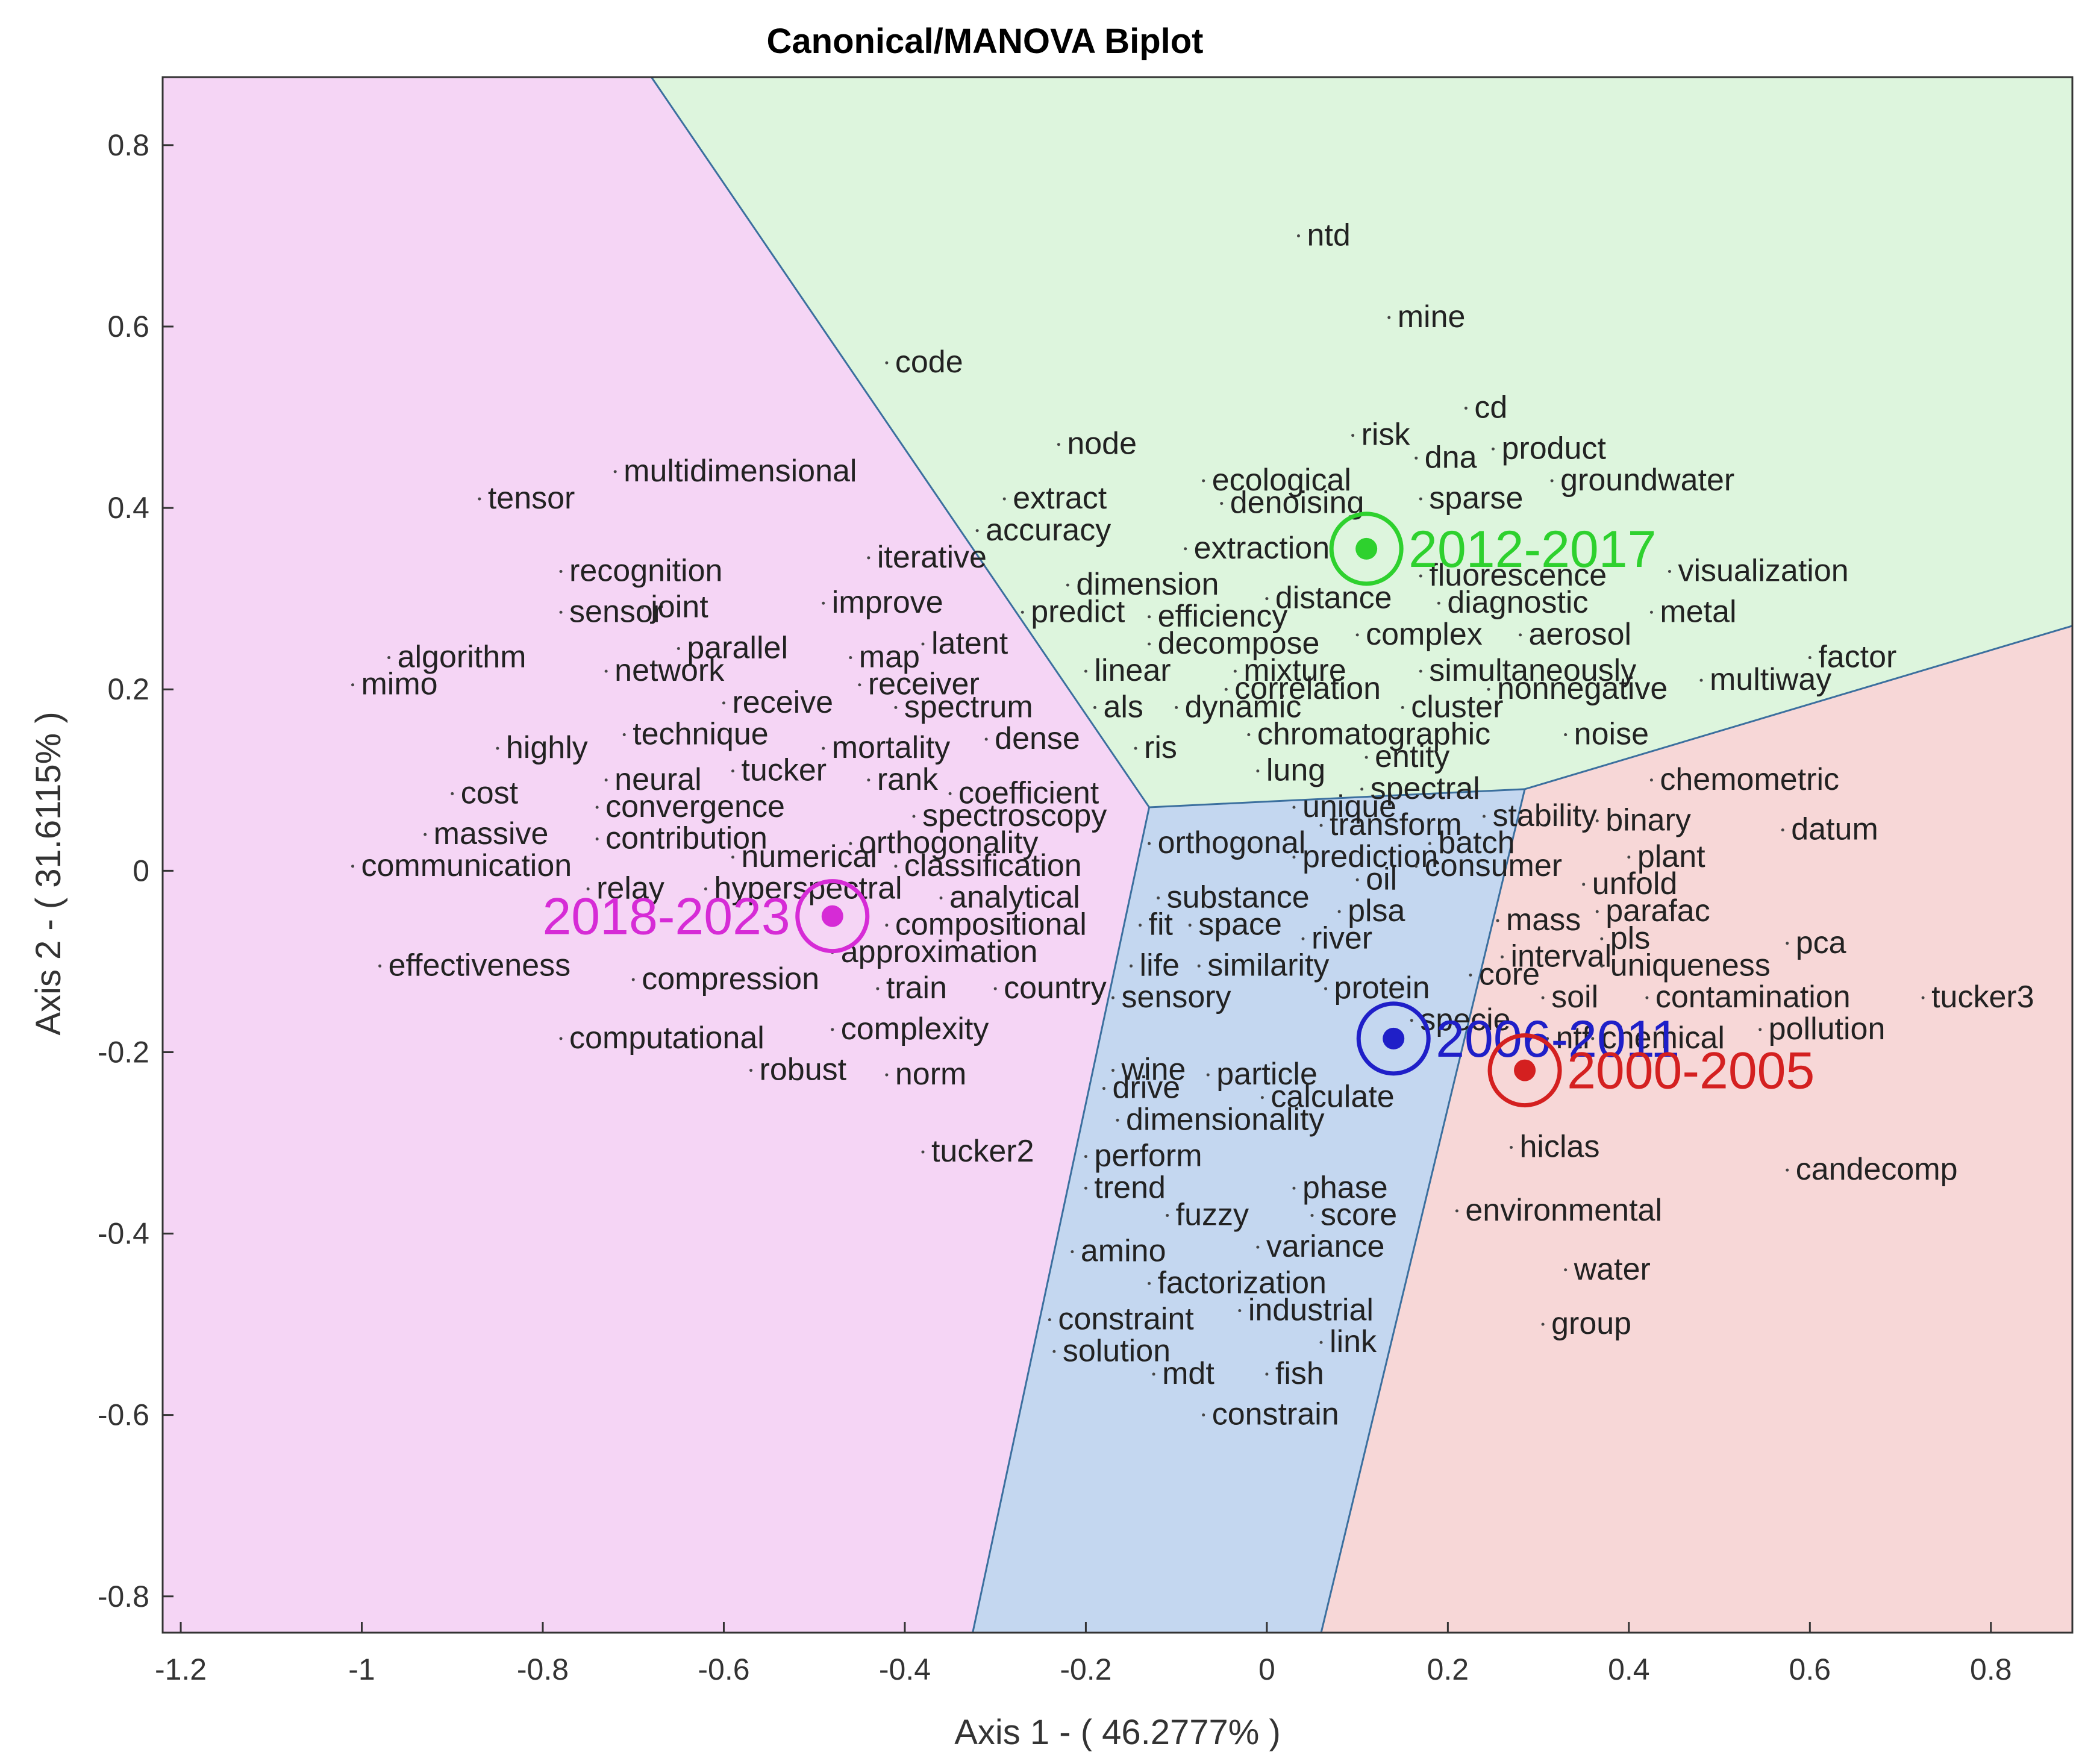 The width and height of the screenshot is (2085, 1764). I want to click on term-label-protein: protein, so click(1382, 988).